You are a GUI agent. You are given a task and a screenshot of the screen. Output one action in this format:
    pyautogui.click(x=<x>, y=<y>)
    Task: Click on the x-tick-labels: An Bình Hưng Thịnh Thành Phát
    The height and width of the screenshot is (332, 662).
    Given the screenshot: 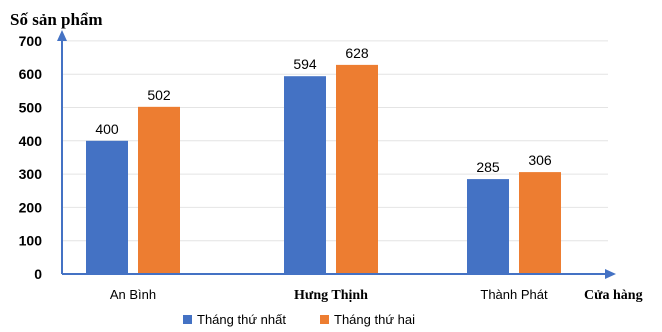 What is the action you would take?
    pyautogui.click(x=329, y=295)
    